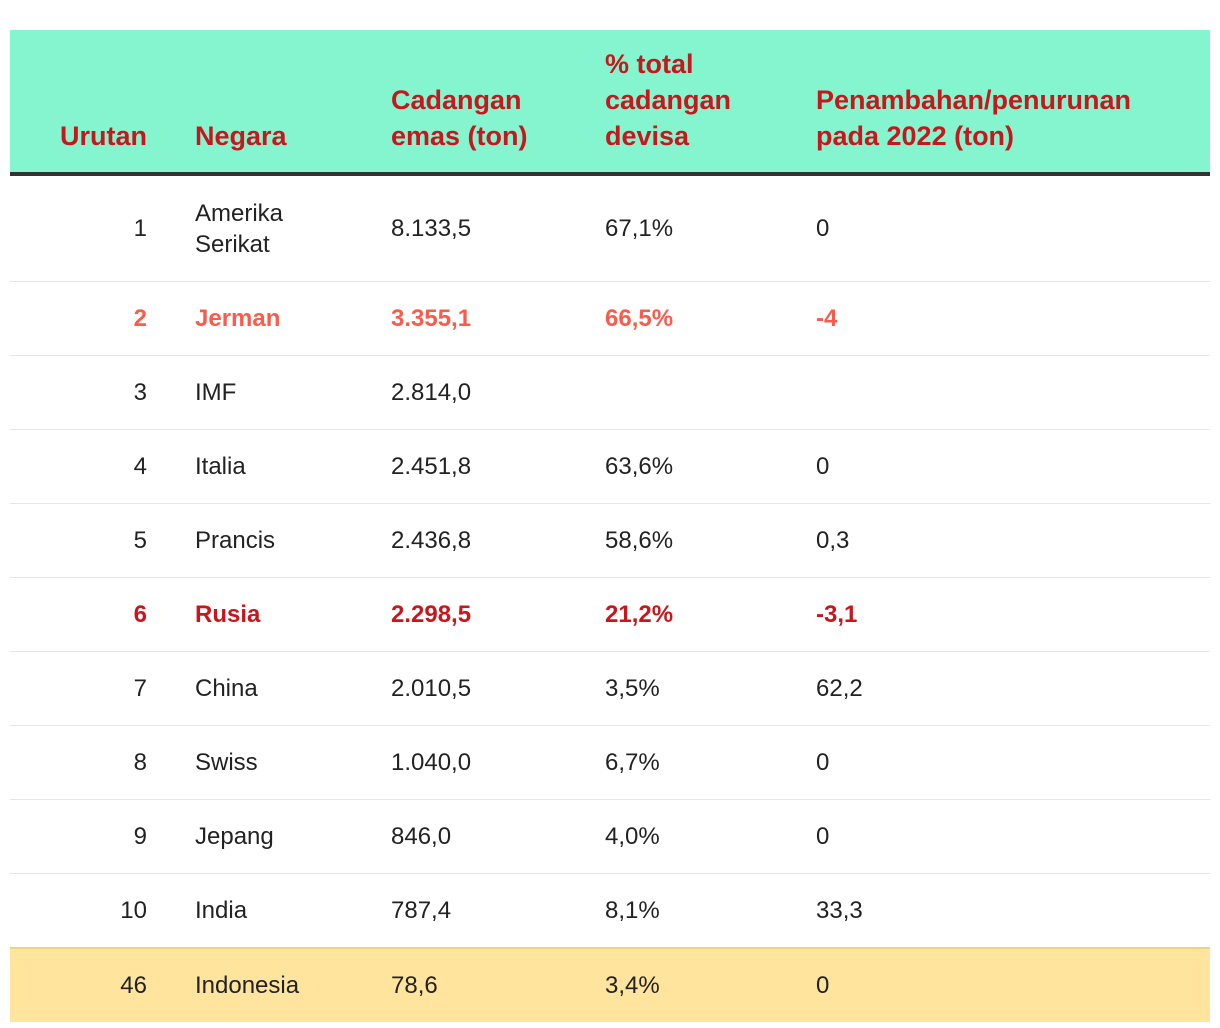 This screenshot has height=1028, width=1220. I want to click on cell-change: 33,3, so click(1003, 911).